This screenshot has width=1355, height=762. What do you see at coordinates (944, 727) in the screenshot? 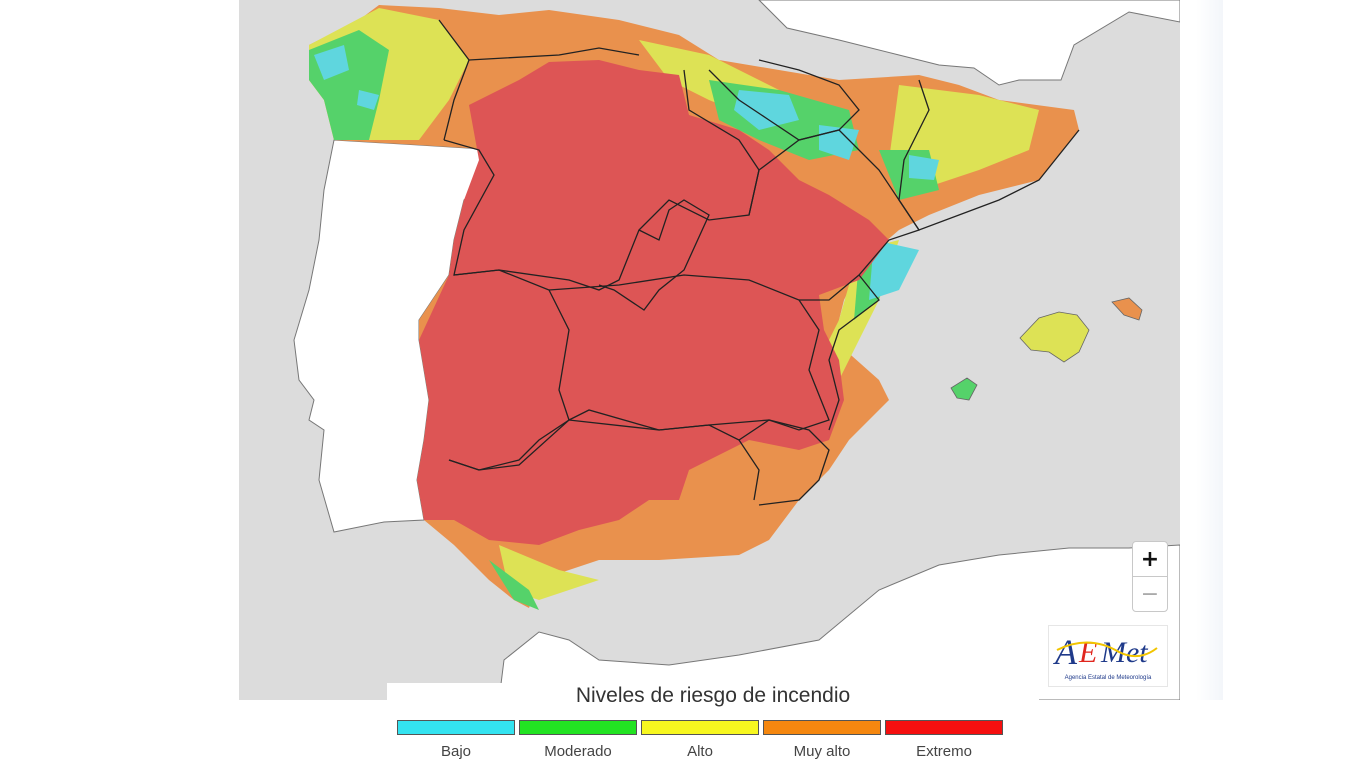
I see `legend-swatch-extremo` at bounding box center [944, 727].